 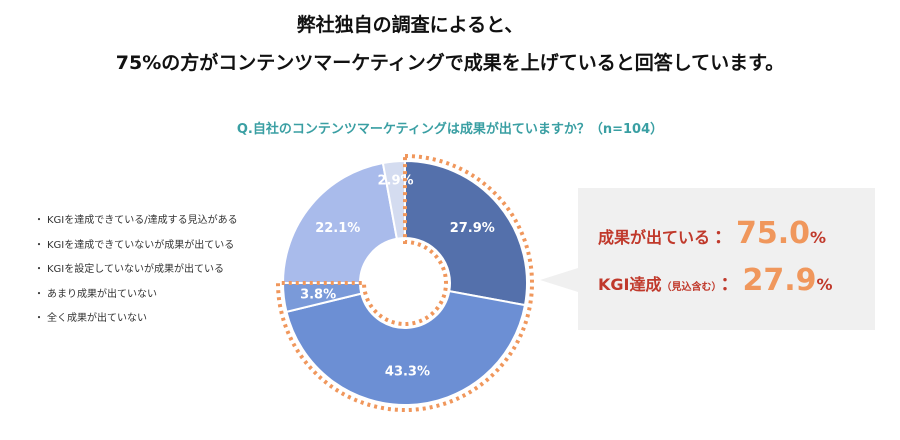 What do you see at coordinates (142, 220) in the screenshot?
I see `legend-label: KGIを達成できている/達成する見込がある` at bounding box center [142, 220].